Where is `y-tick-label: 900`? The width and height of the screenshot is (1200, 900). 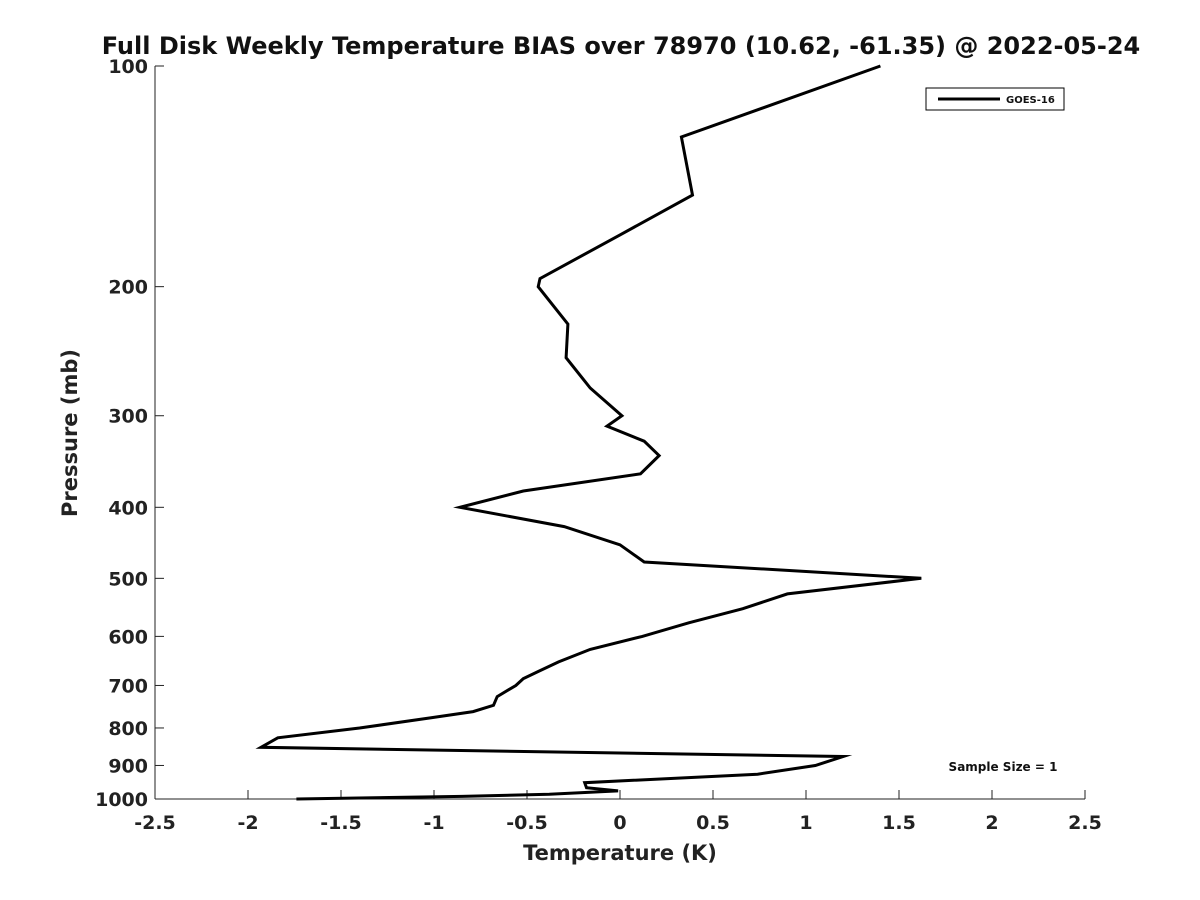 y-tick-label: 900 is located at coordinates (128, 766).